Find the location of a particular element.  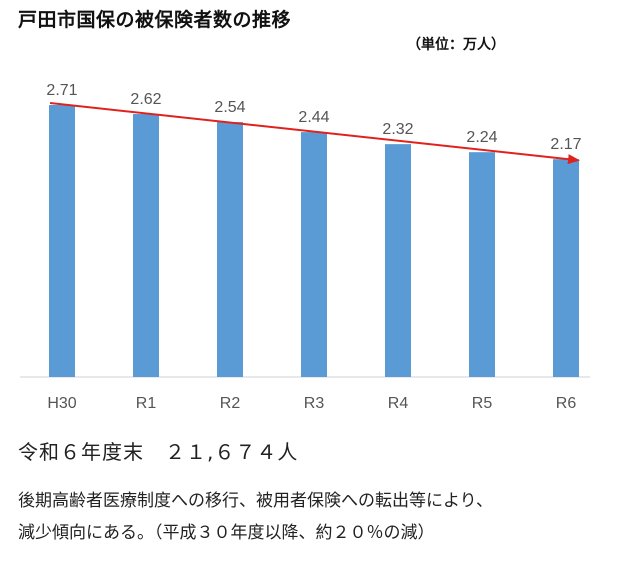

note-line-1: 後期高齢者医療制度への移行、被用者保険への転出等により、 is located at coordinates (255, 501).